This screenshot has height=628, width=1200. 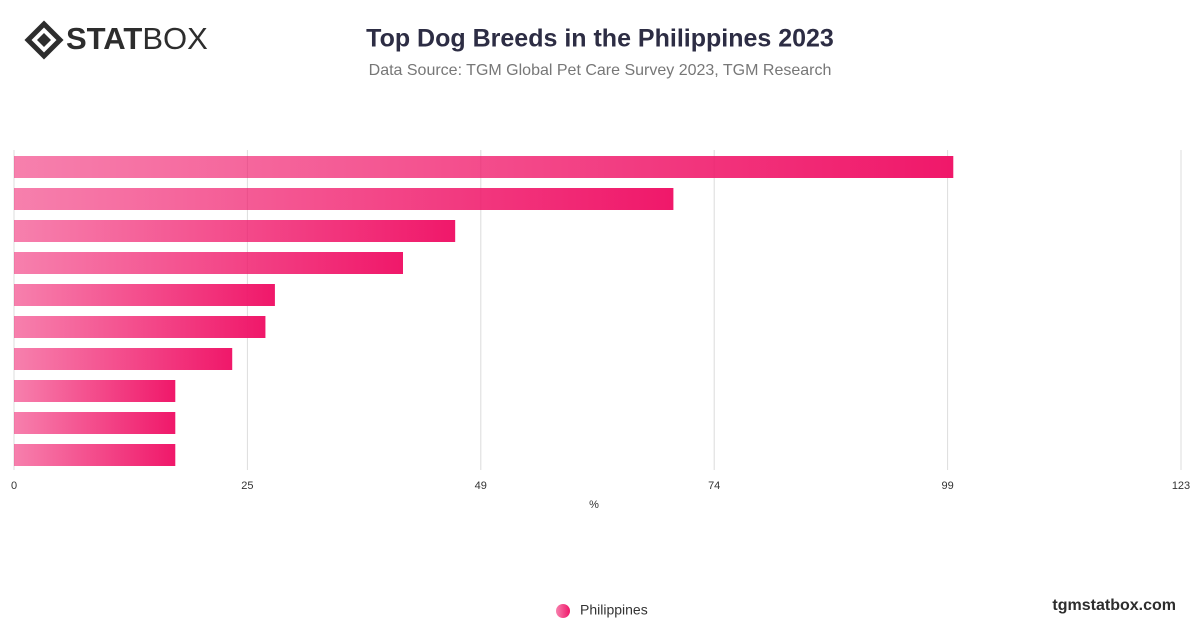 I want to click on legend-label: Philippines, so click(x=614, y=610).